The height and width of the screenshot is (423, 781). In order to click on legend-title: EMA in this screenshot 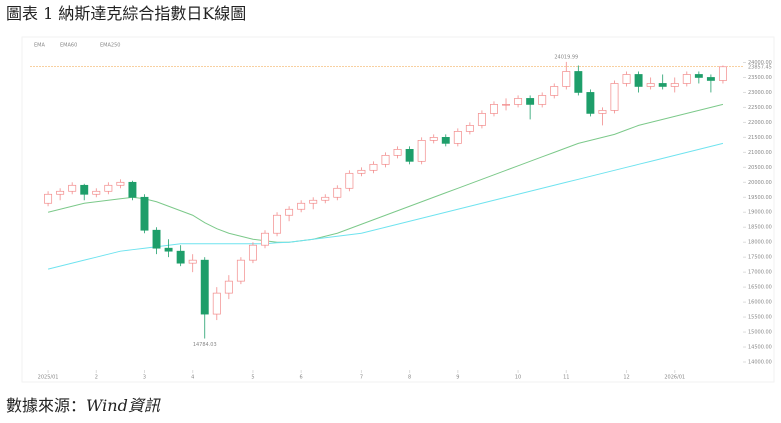, I will do `click(39, 46)`.